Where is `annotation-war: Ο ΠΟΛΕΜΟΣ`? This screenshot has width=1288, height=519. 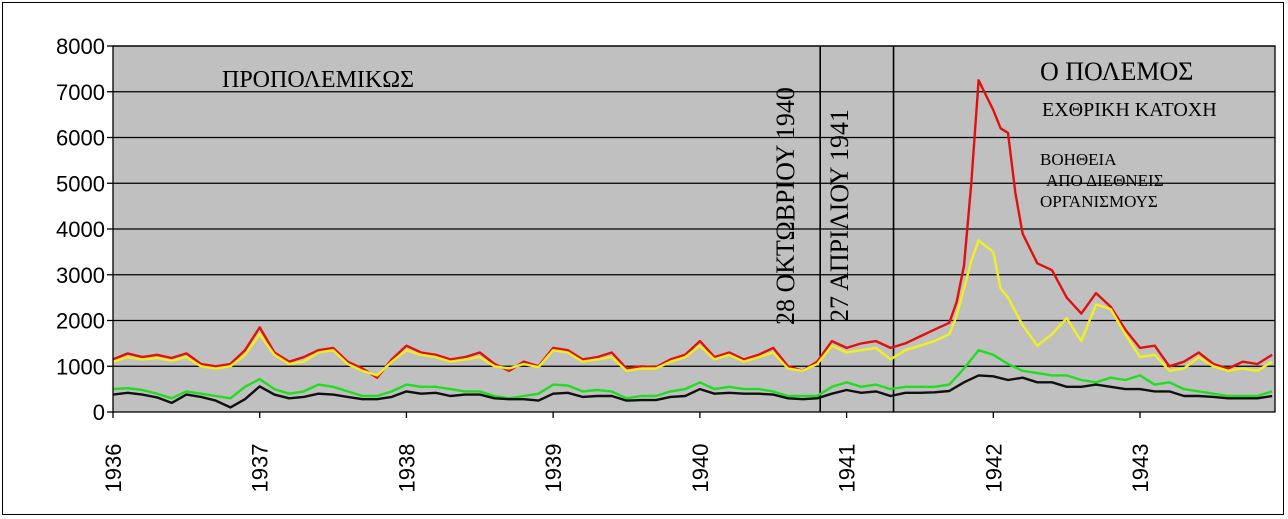
annotation-war: Ο ΠΟΛΕΜΟΣ is located at coordinates (1116, 71).